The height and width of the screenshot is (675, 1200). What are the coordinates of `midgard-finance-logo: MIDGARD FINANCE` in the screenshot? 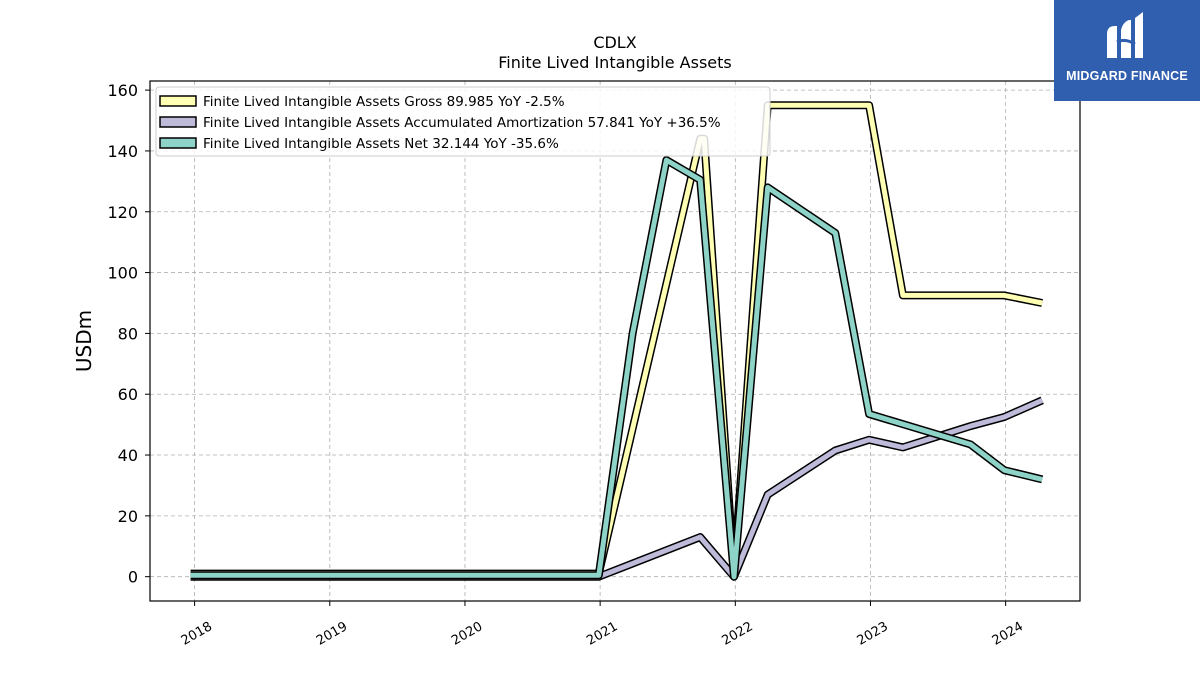 It's located at (1127, 50).